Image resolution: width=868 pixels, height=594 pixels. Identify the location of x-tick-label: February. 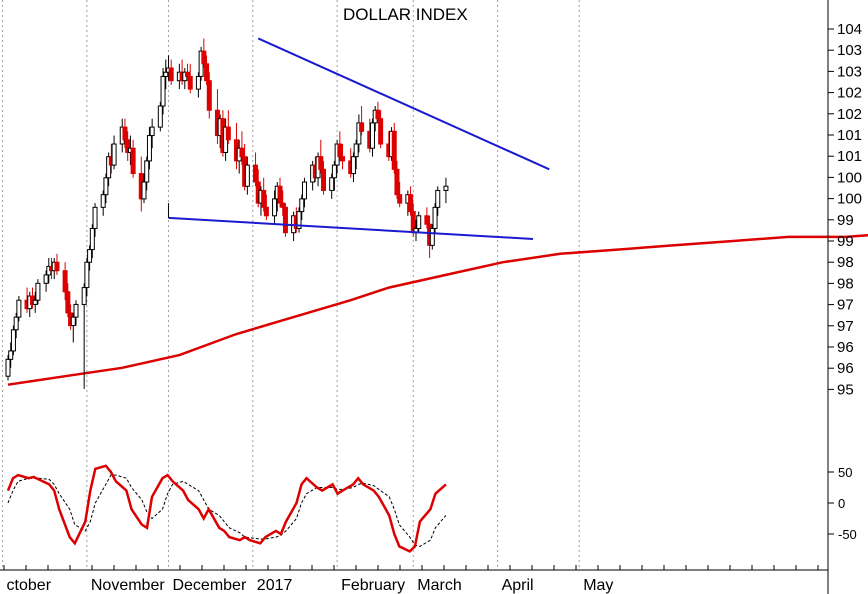
(373, 585).